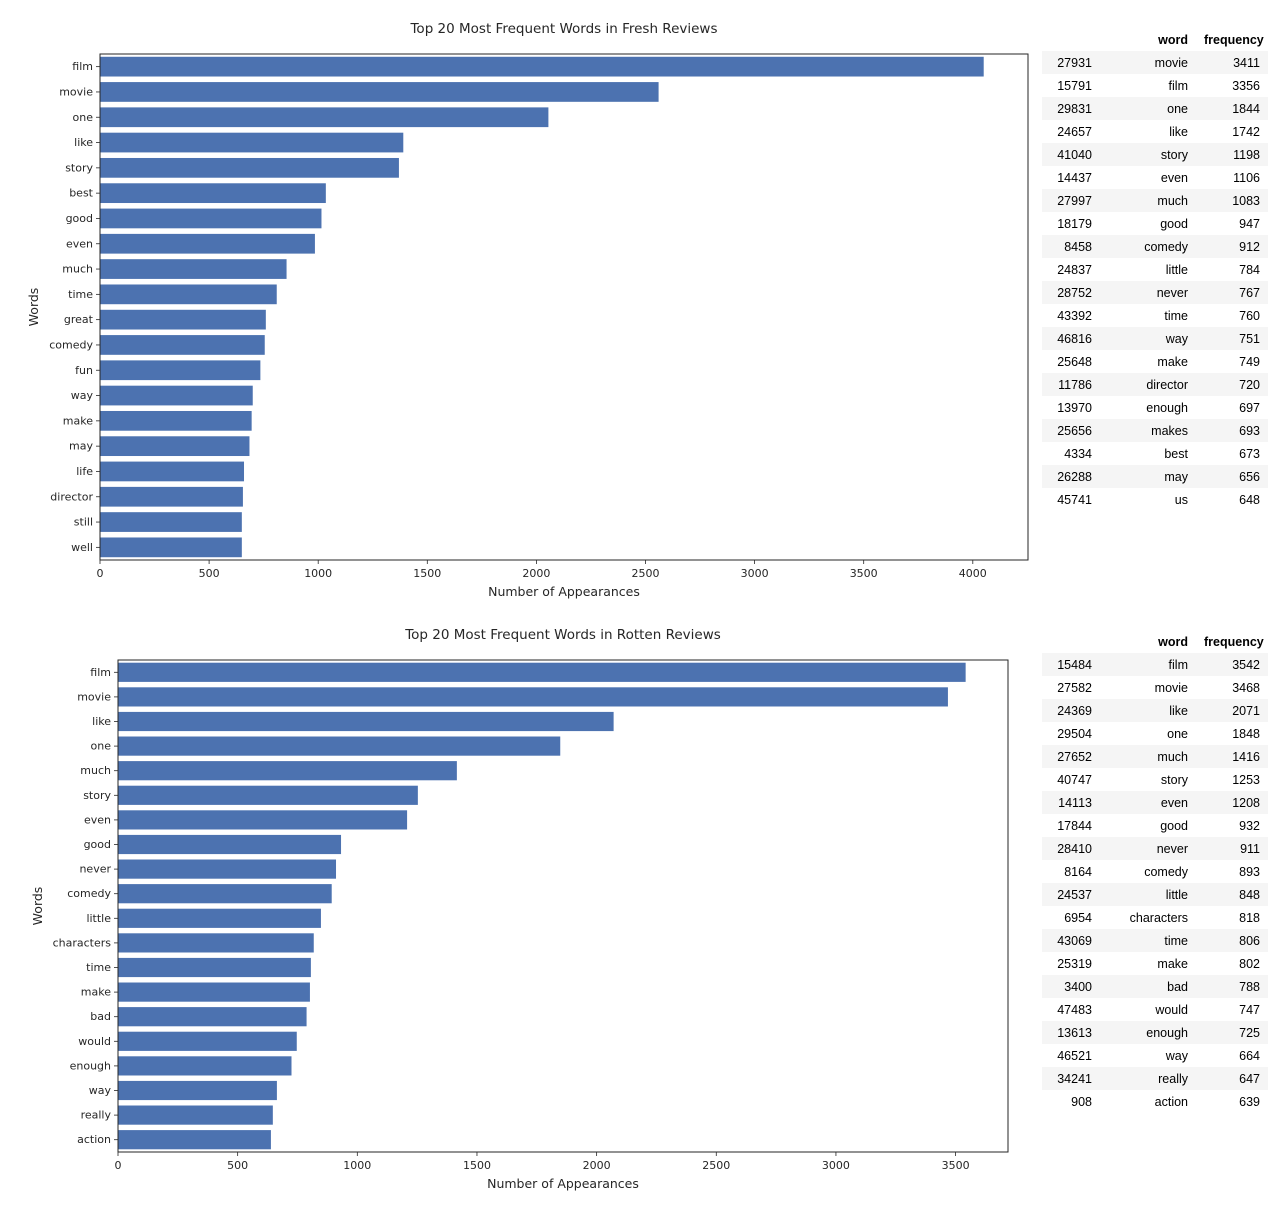 This screenshot has width=1274, height=1214. What do you see at coordinates (564, 591) in the screenshot?
I see `x-axis-label: Number of Appearances` at bounding box center [564, 591].